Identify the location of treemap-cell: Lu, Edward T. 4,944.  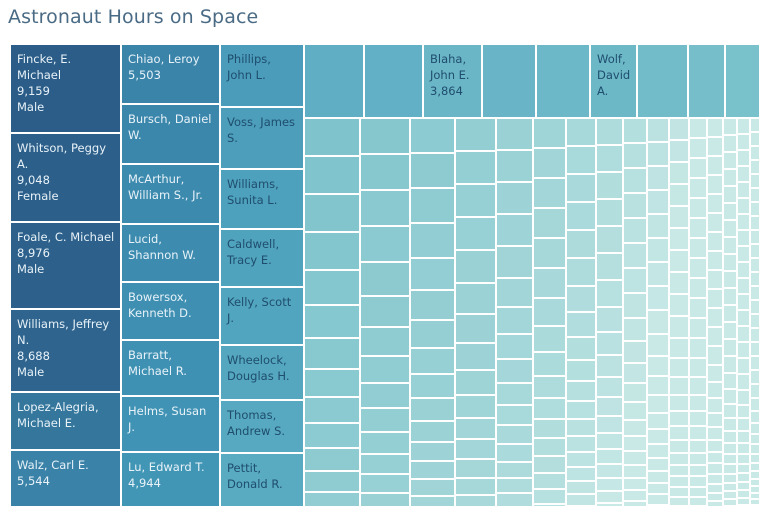
(170, 479).